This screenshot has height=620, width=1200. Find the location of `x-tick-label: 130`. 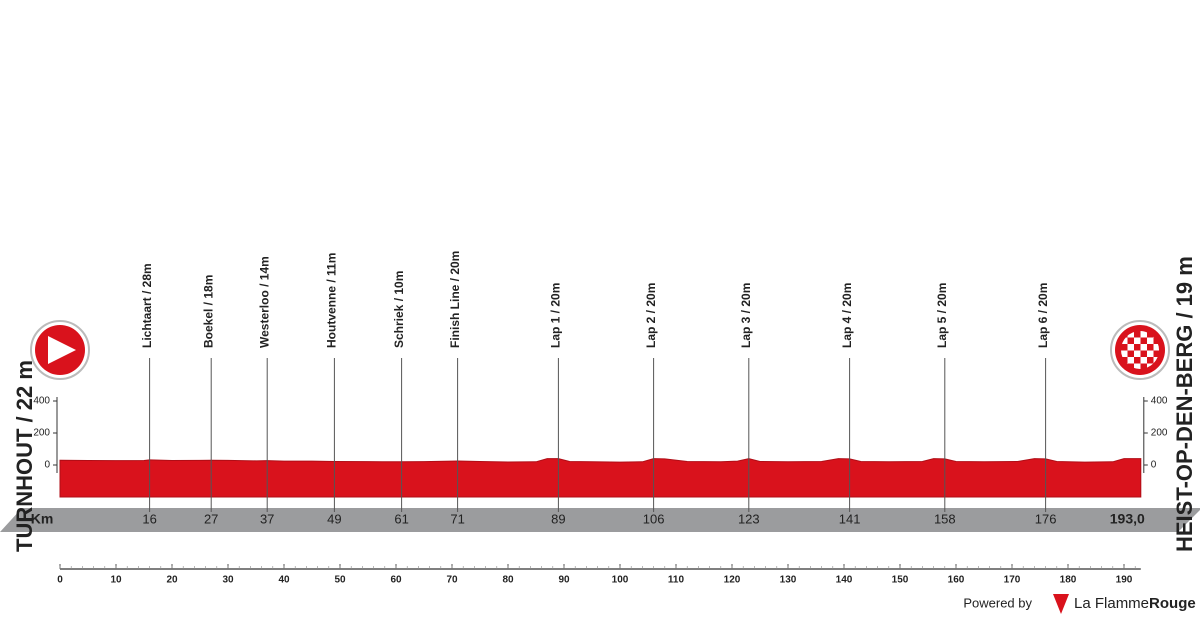

x-tick-label: 130 is located at coordinates (788, 580).